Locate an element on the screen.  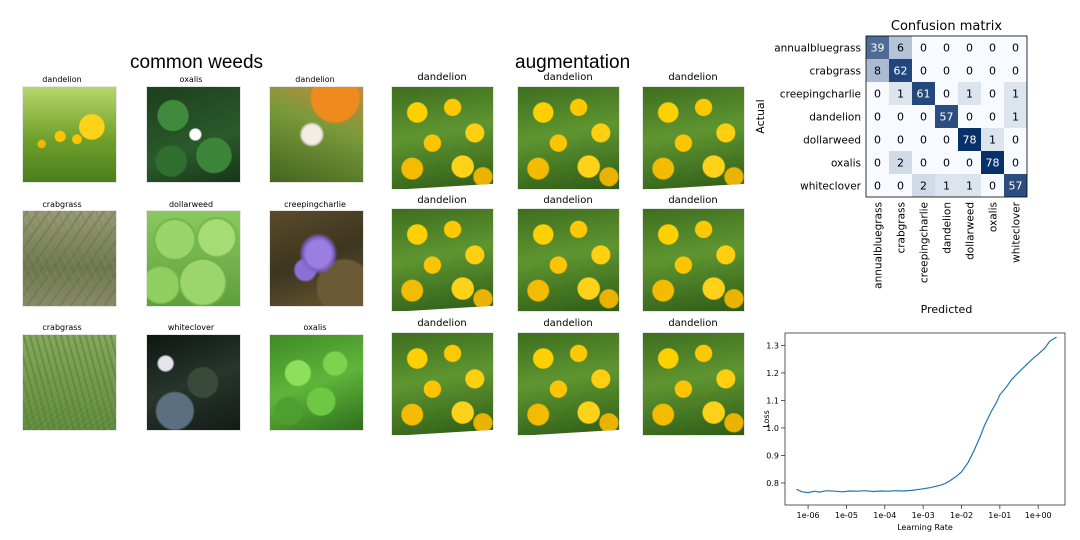
weed-label: whiteclover is located at coordinates (191, 327).